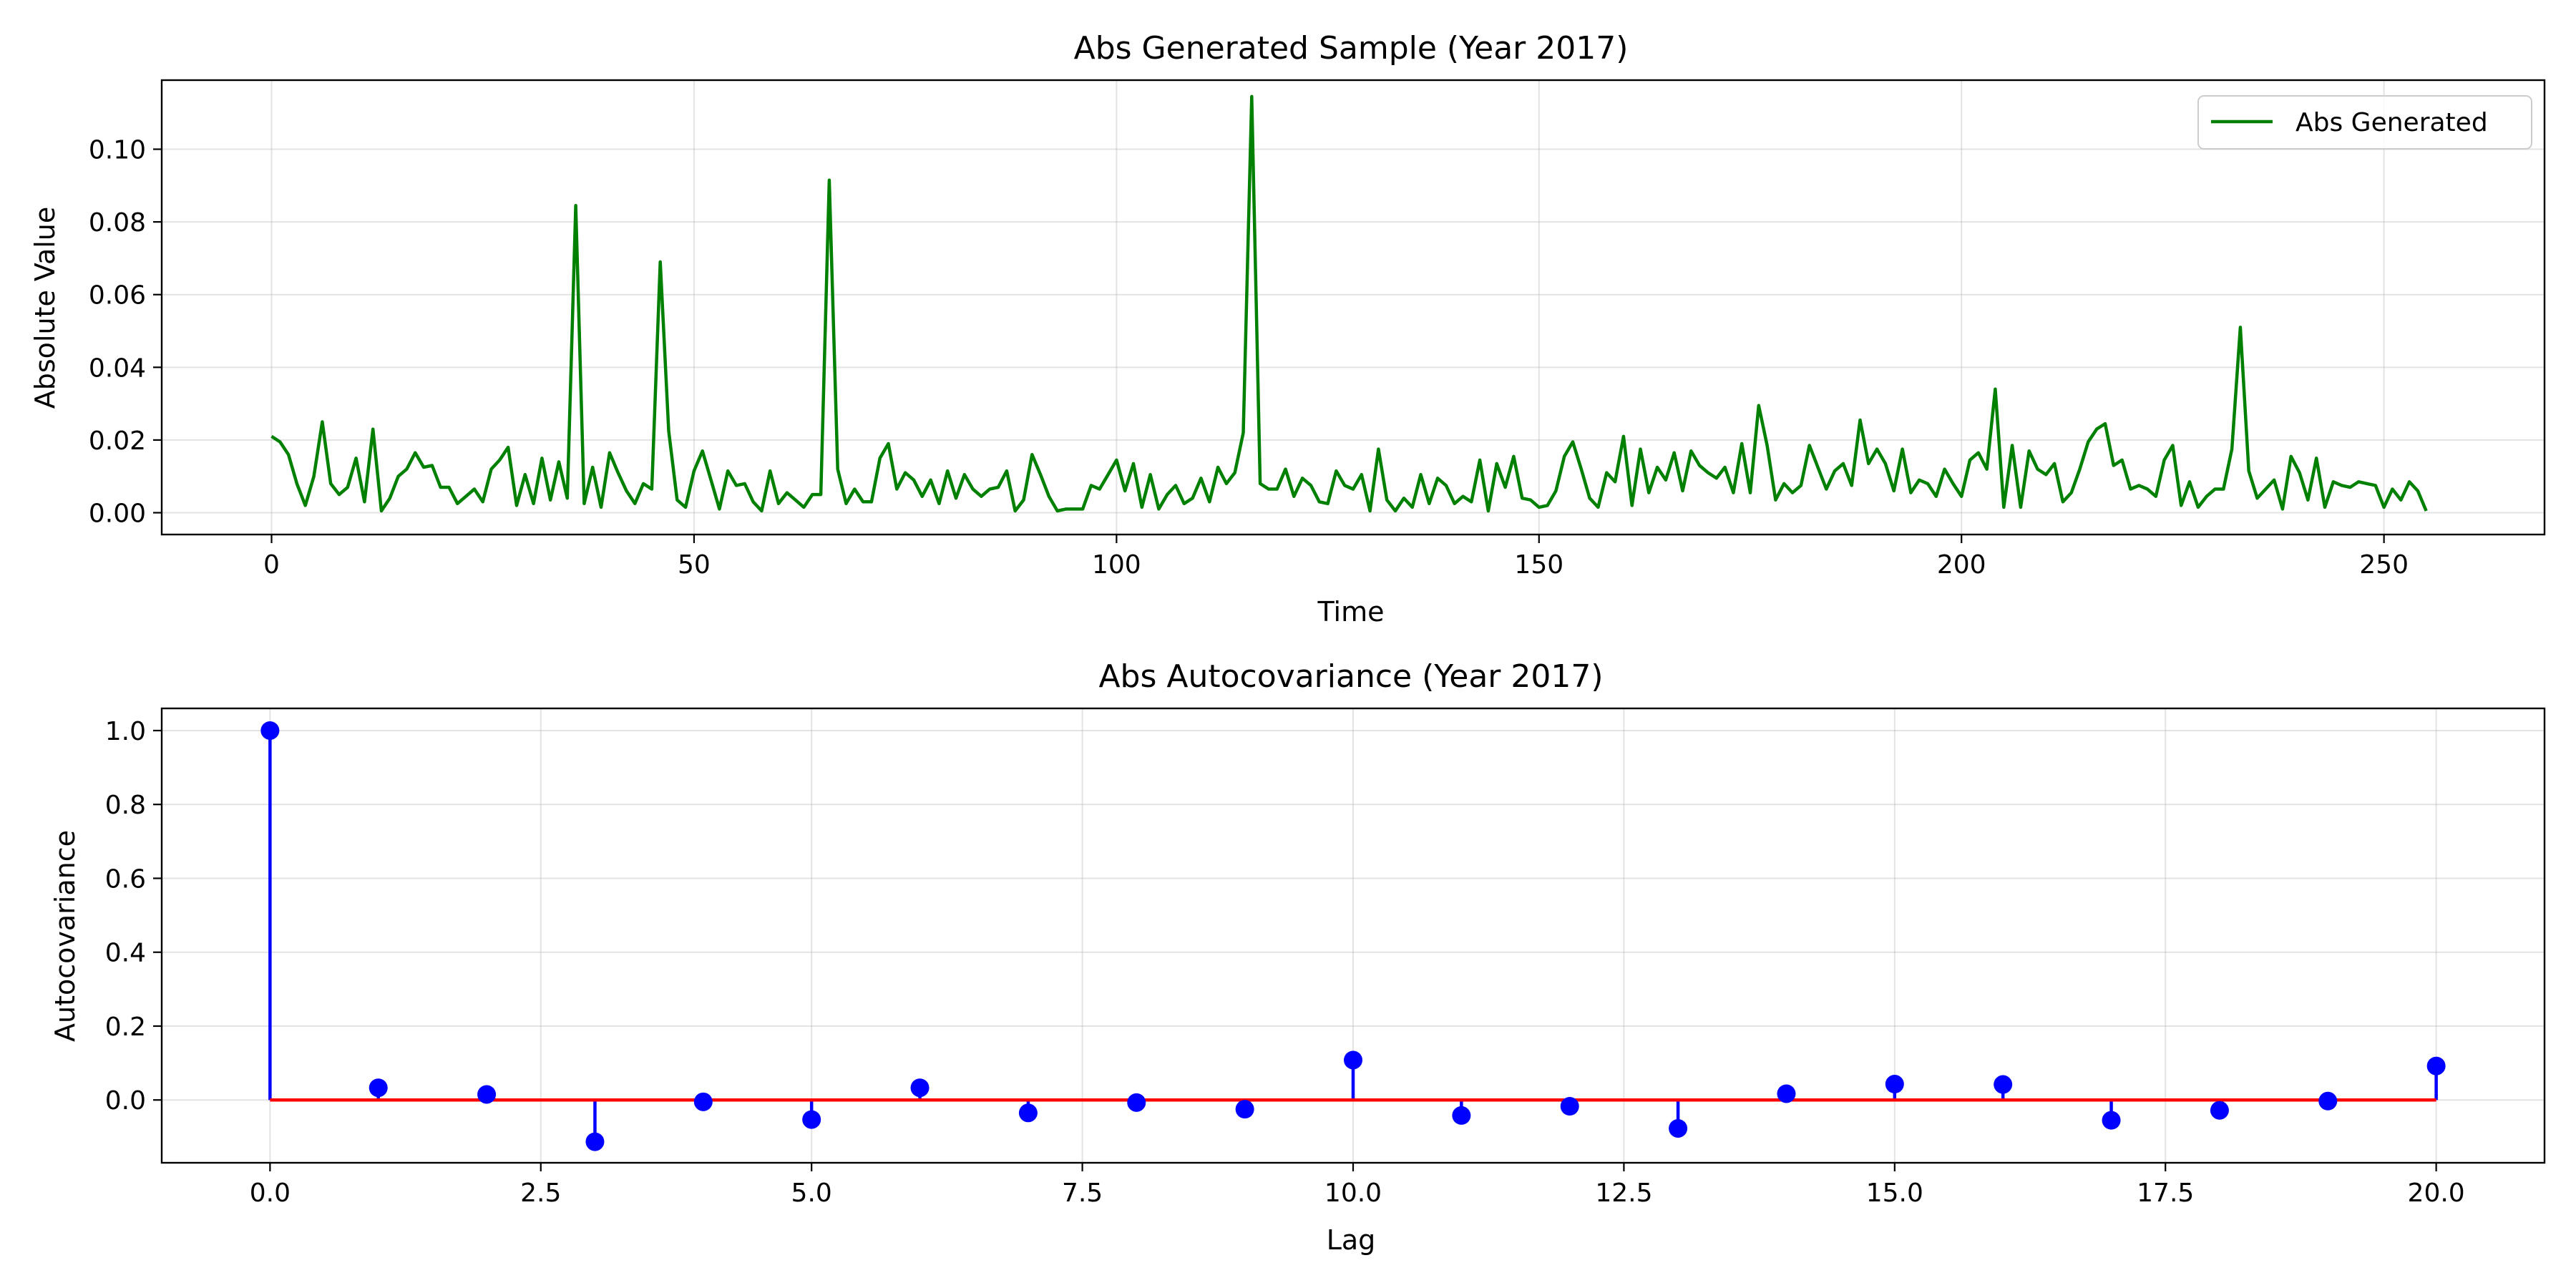 This screenshot has width=2576, height=1288. Describe the element at coordinates (1082, 1193) in the screenshot. I see `x-tick-label: 7.5` at that location.